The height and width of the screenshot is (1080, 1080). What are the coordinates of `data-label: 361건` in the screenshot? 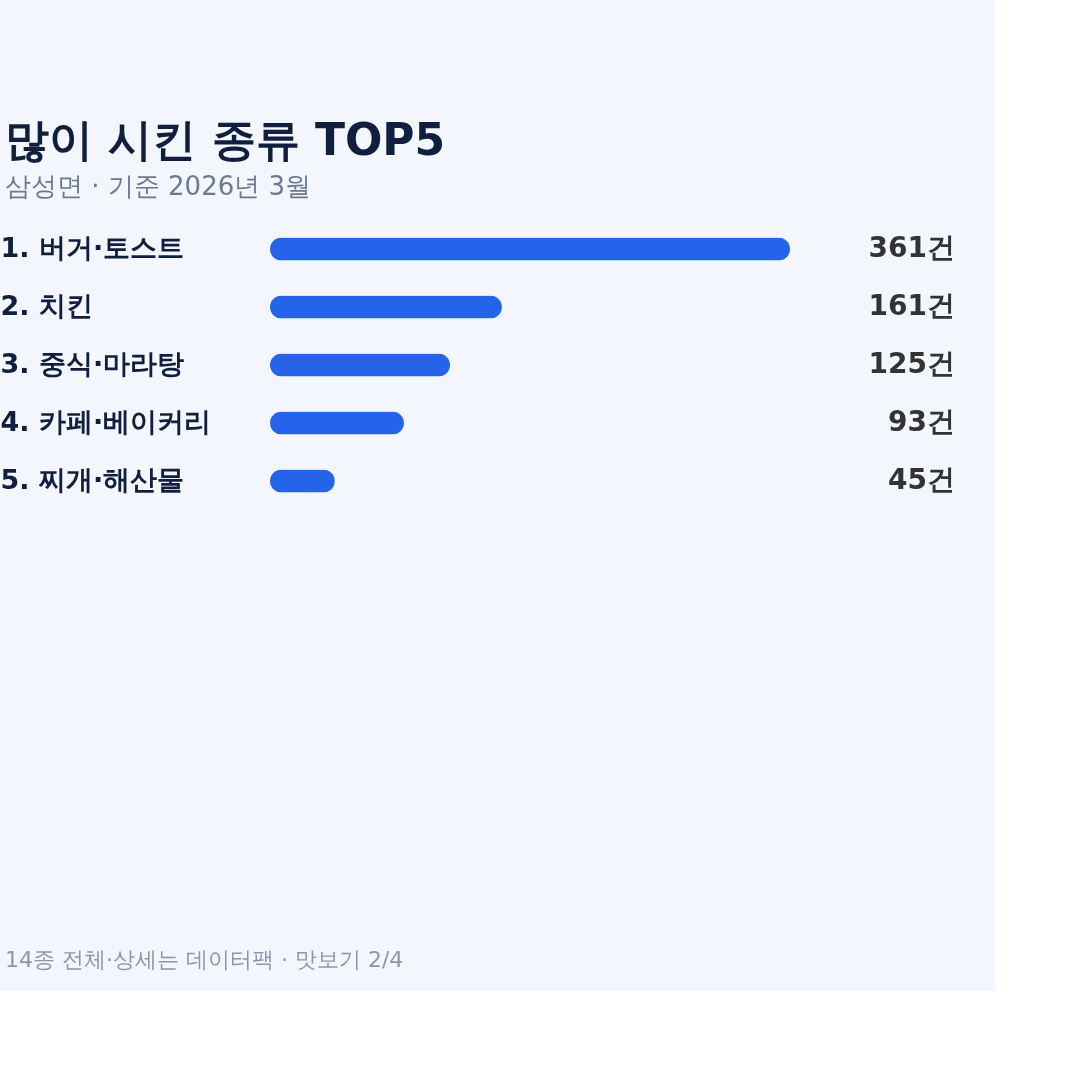 It's located at (911, 247).